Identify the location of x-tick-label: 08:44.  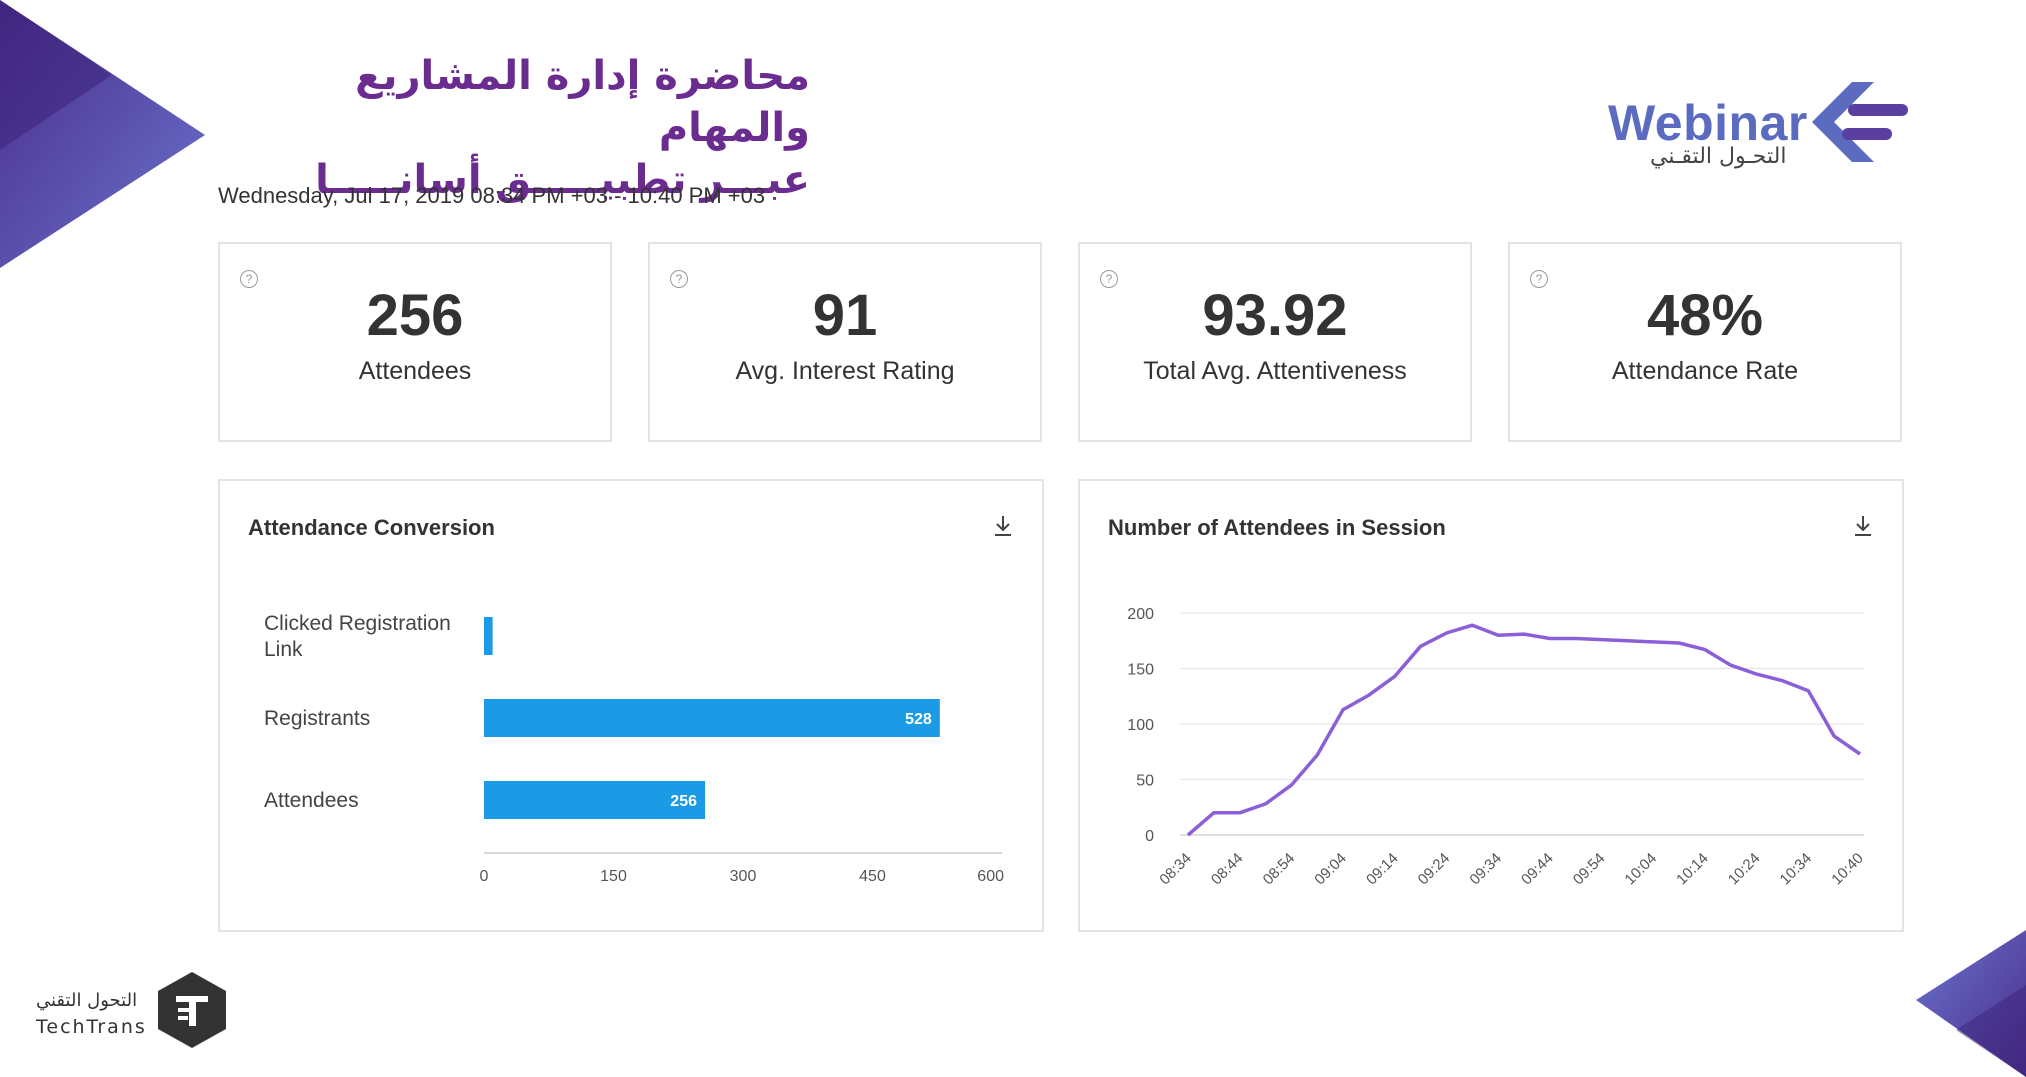
(1227, 869).